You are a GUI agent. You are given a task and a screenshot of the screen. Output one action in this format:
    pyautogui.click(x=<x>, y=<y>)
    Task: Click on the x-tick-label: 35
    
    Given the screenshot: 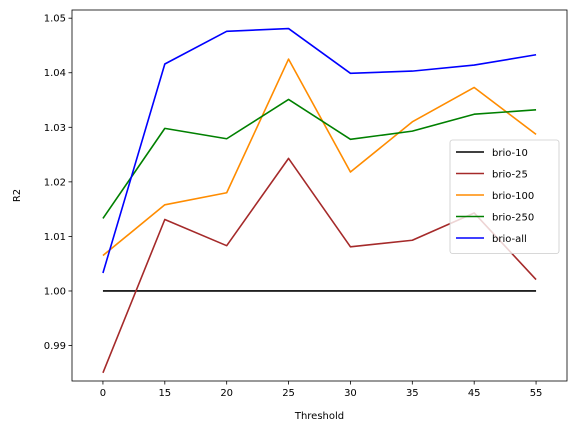 What is the action you would take?
    pyautogui.click(x=412, y=393)
    